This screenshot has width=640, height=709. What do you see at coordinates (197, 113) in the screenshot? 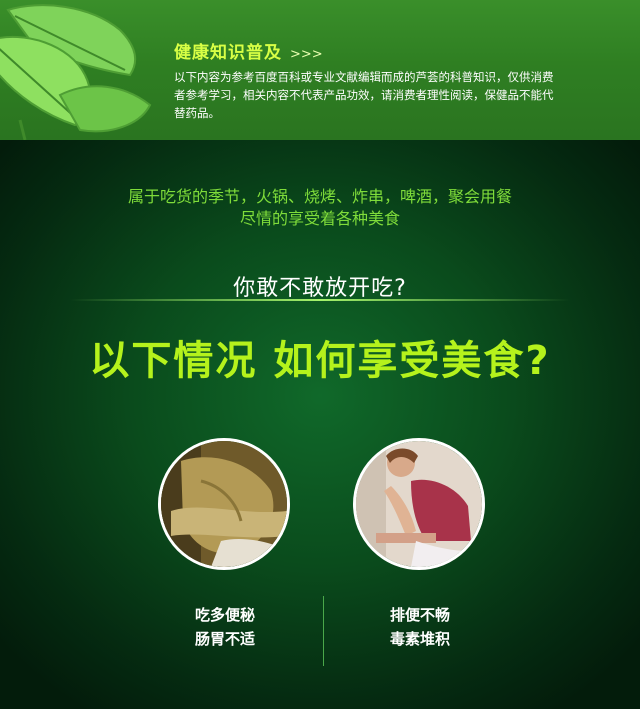
I see `banner-text-line: 替药品。` at bounding box center [197, 113].